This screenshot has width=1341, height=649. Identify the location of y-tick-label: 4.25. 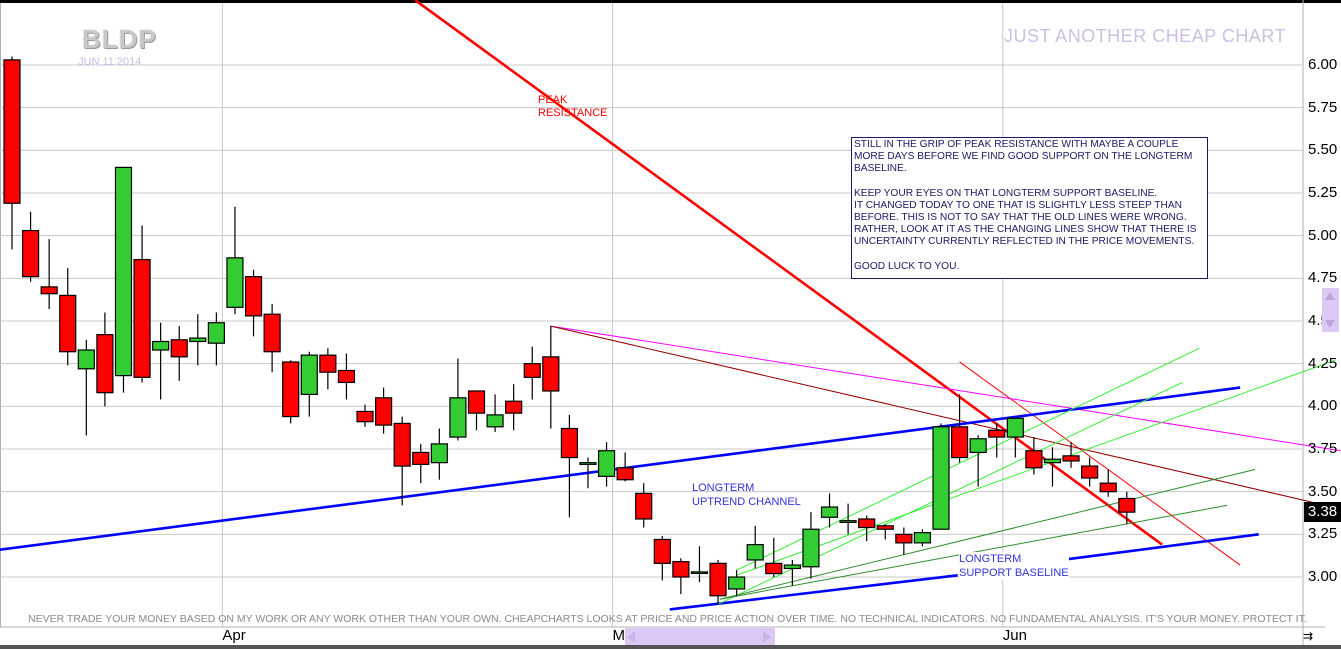
(1323, 363).